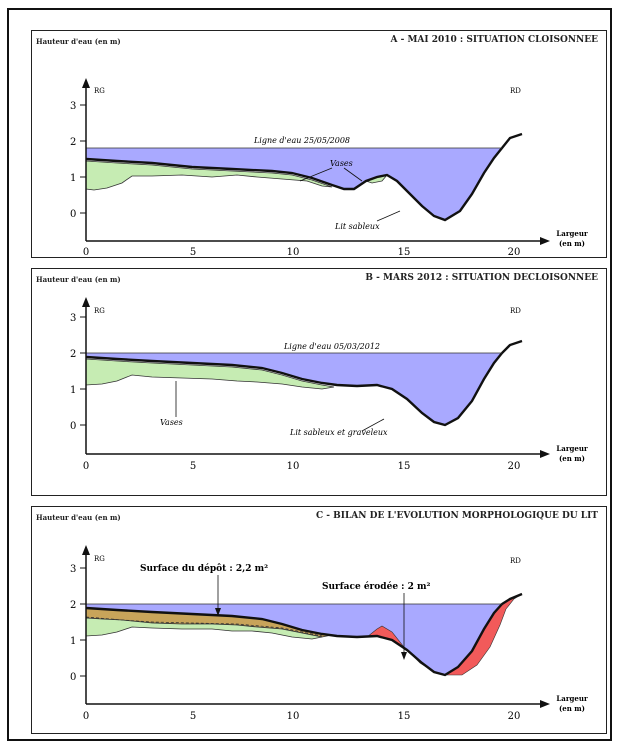  What do you see at coordinates (204, 568) in the screenshot?
I see `deposit-label: Surface du dépôt : 2,2 m²` at bounding box center [204, 568].